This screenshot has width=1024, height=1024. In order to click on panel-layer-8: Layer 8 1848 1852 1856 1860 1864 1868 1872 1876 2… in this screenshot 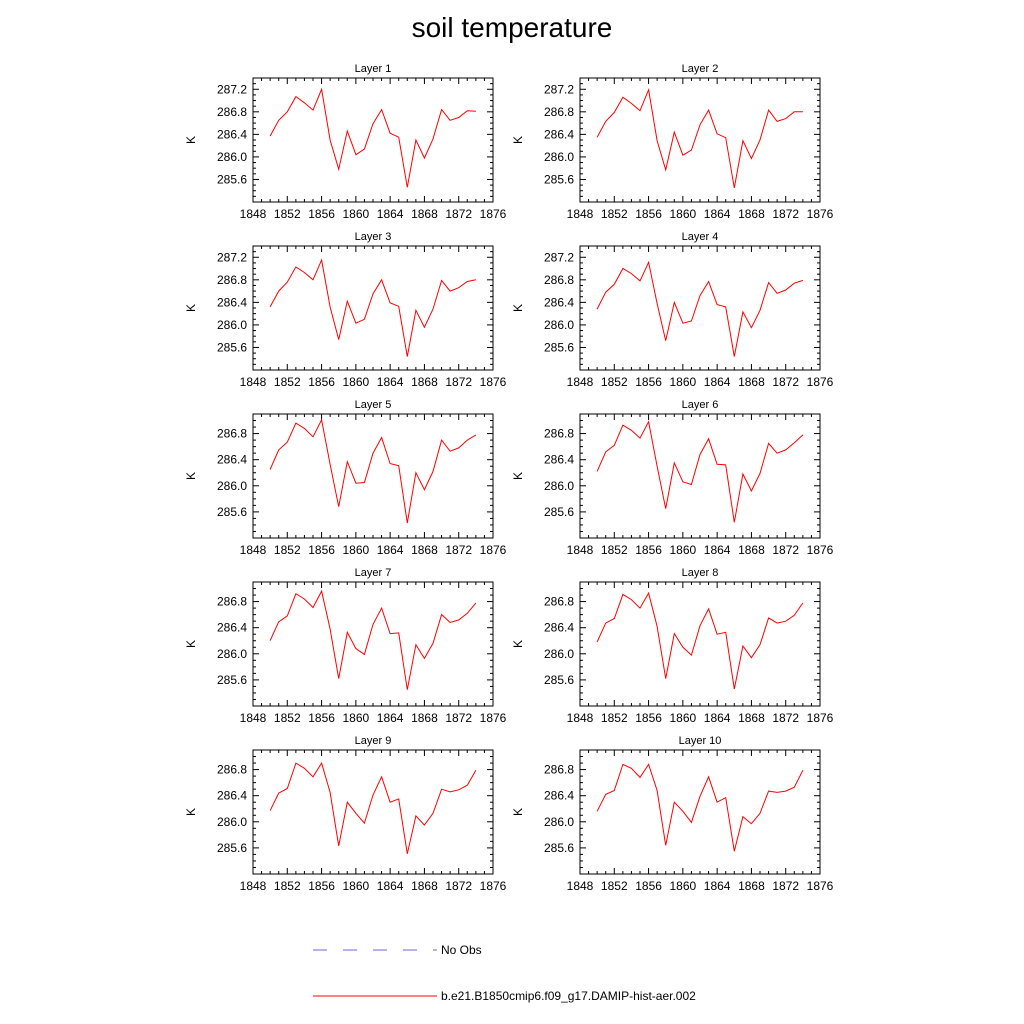, I will do `click(672, 646)`.